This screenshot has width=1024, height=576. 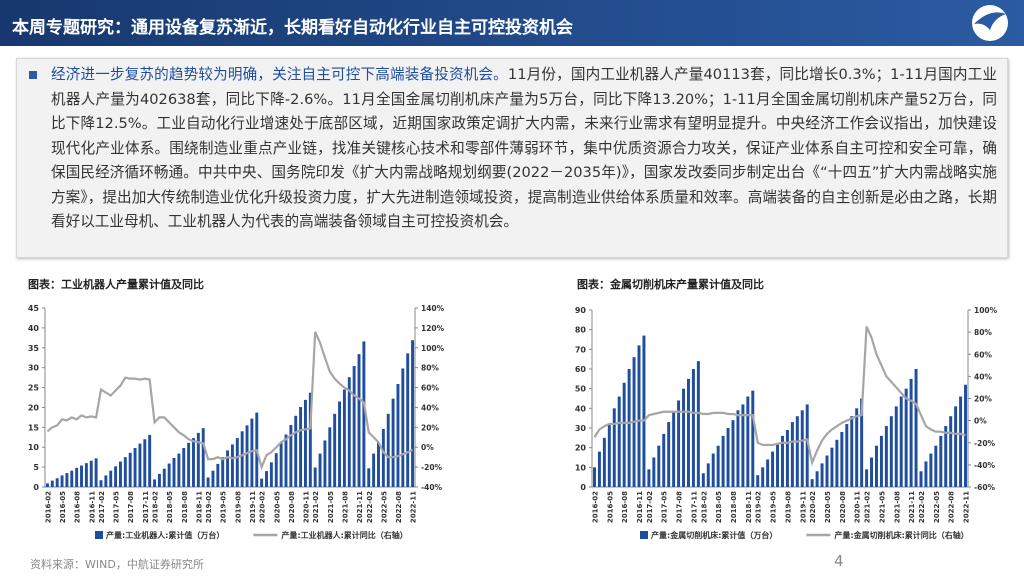 What do you see at coordinates (34, 388) in the screenshot?
I see `y-tick-label: 25` at bounding box center [34, 388].